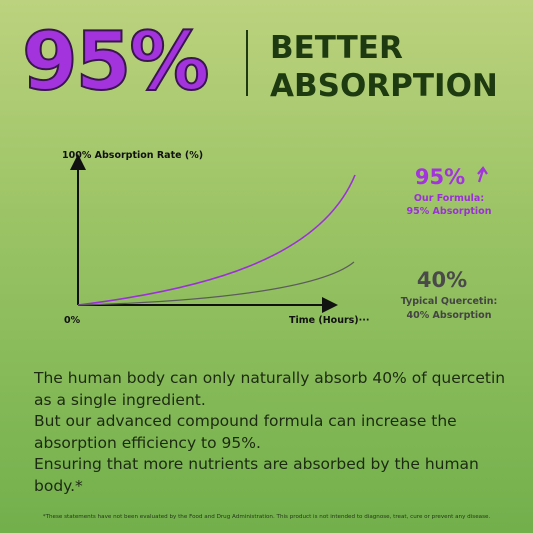 Image resolution: width=533 pixels, height=533 pixels. I want to click on typical-curve, so click(216, 283).